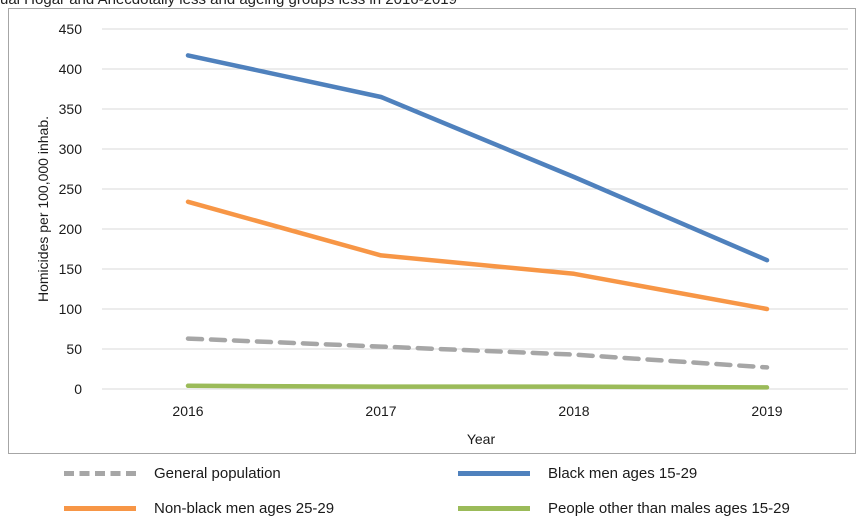 The width and height of the screenshot is (864, 523). What do you see at coordinates (71, 69) in the screenshot?
I see `y-tick-label: 400` at bounding box center [71, 69].